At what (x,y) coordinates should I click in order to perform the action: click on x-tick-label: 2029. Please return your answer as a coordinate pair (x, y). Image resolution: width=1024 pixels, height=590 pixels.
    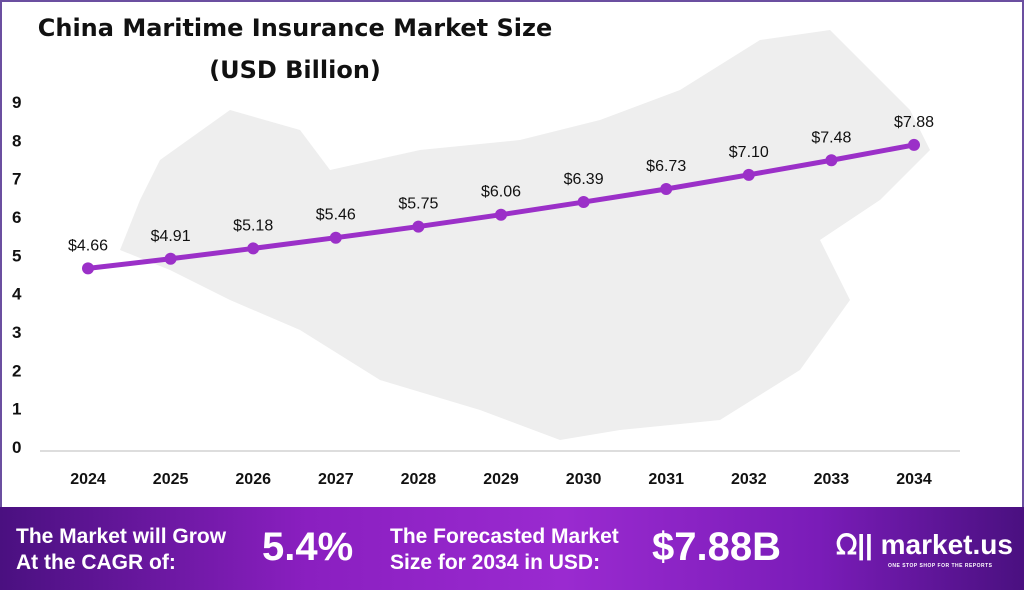
    Looking at the image, I should click on (501, 479).